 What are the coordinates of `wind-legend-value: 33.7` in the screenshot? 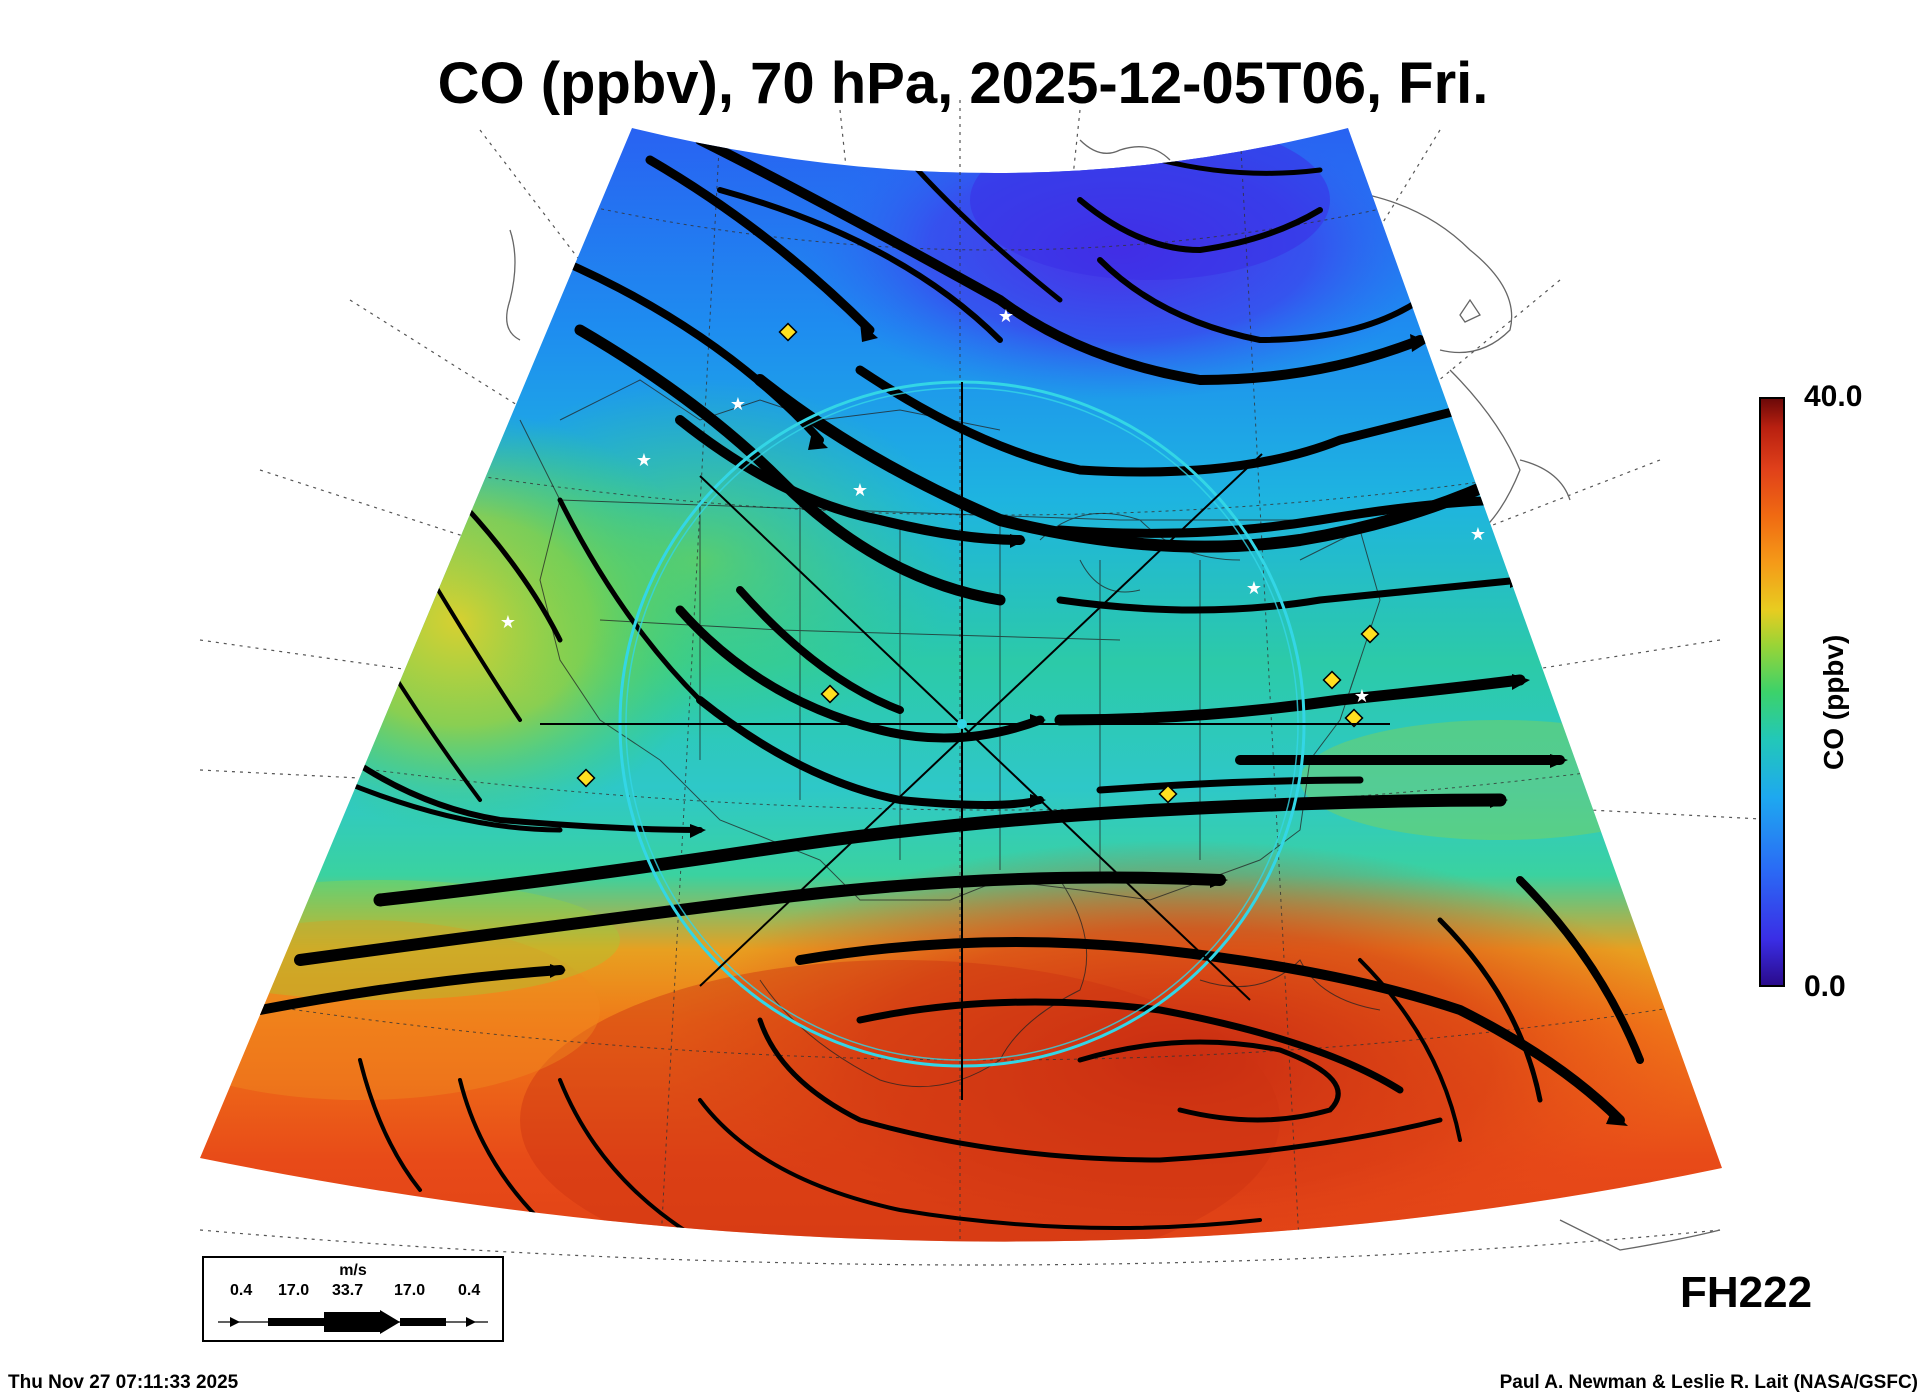 It's located at (348, 1290).